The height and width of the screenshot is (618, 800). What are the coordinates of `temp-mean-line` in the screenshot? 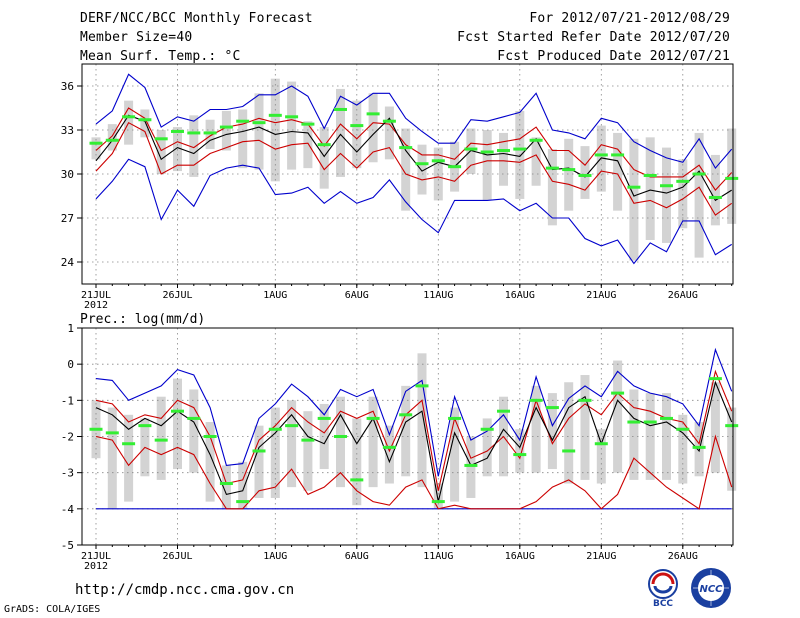 It's located at (413, 158).